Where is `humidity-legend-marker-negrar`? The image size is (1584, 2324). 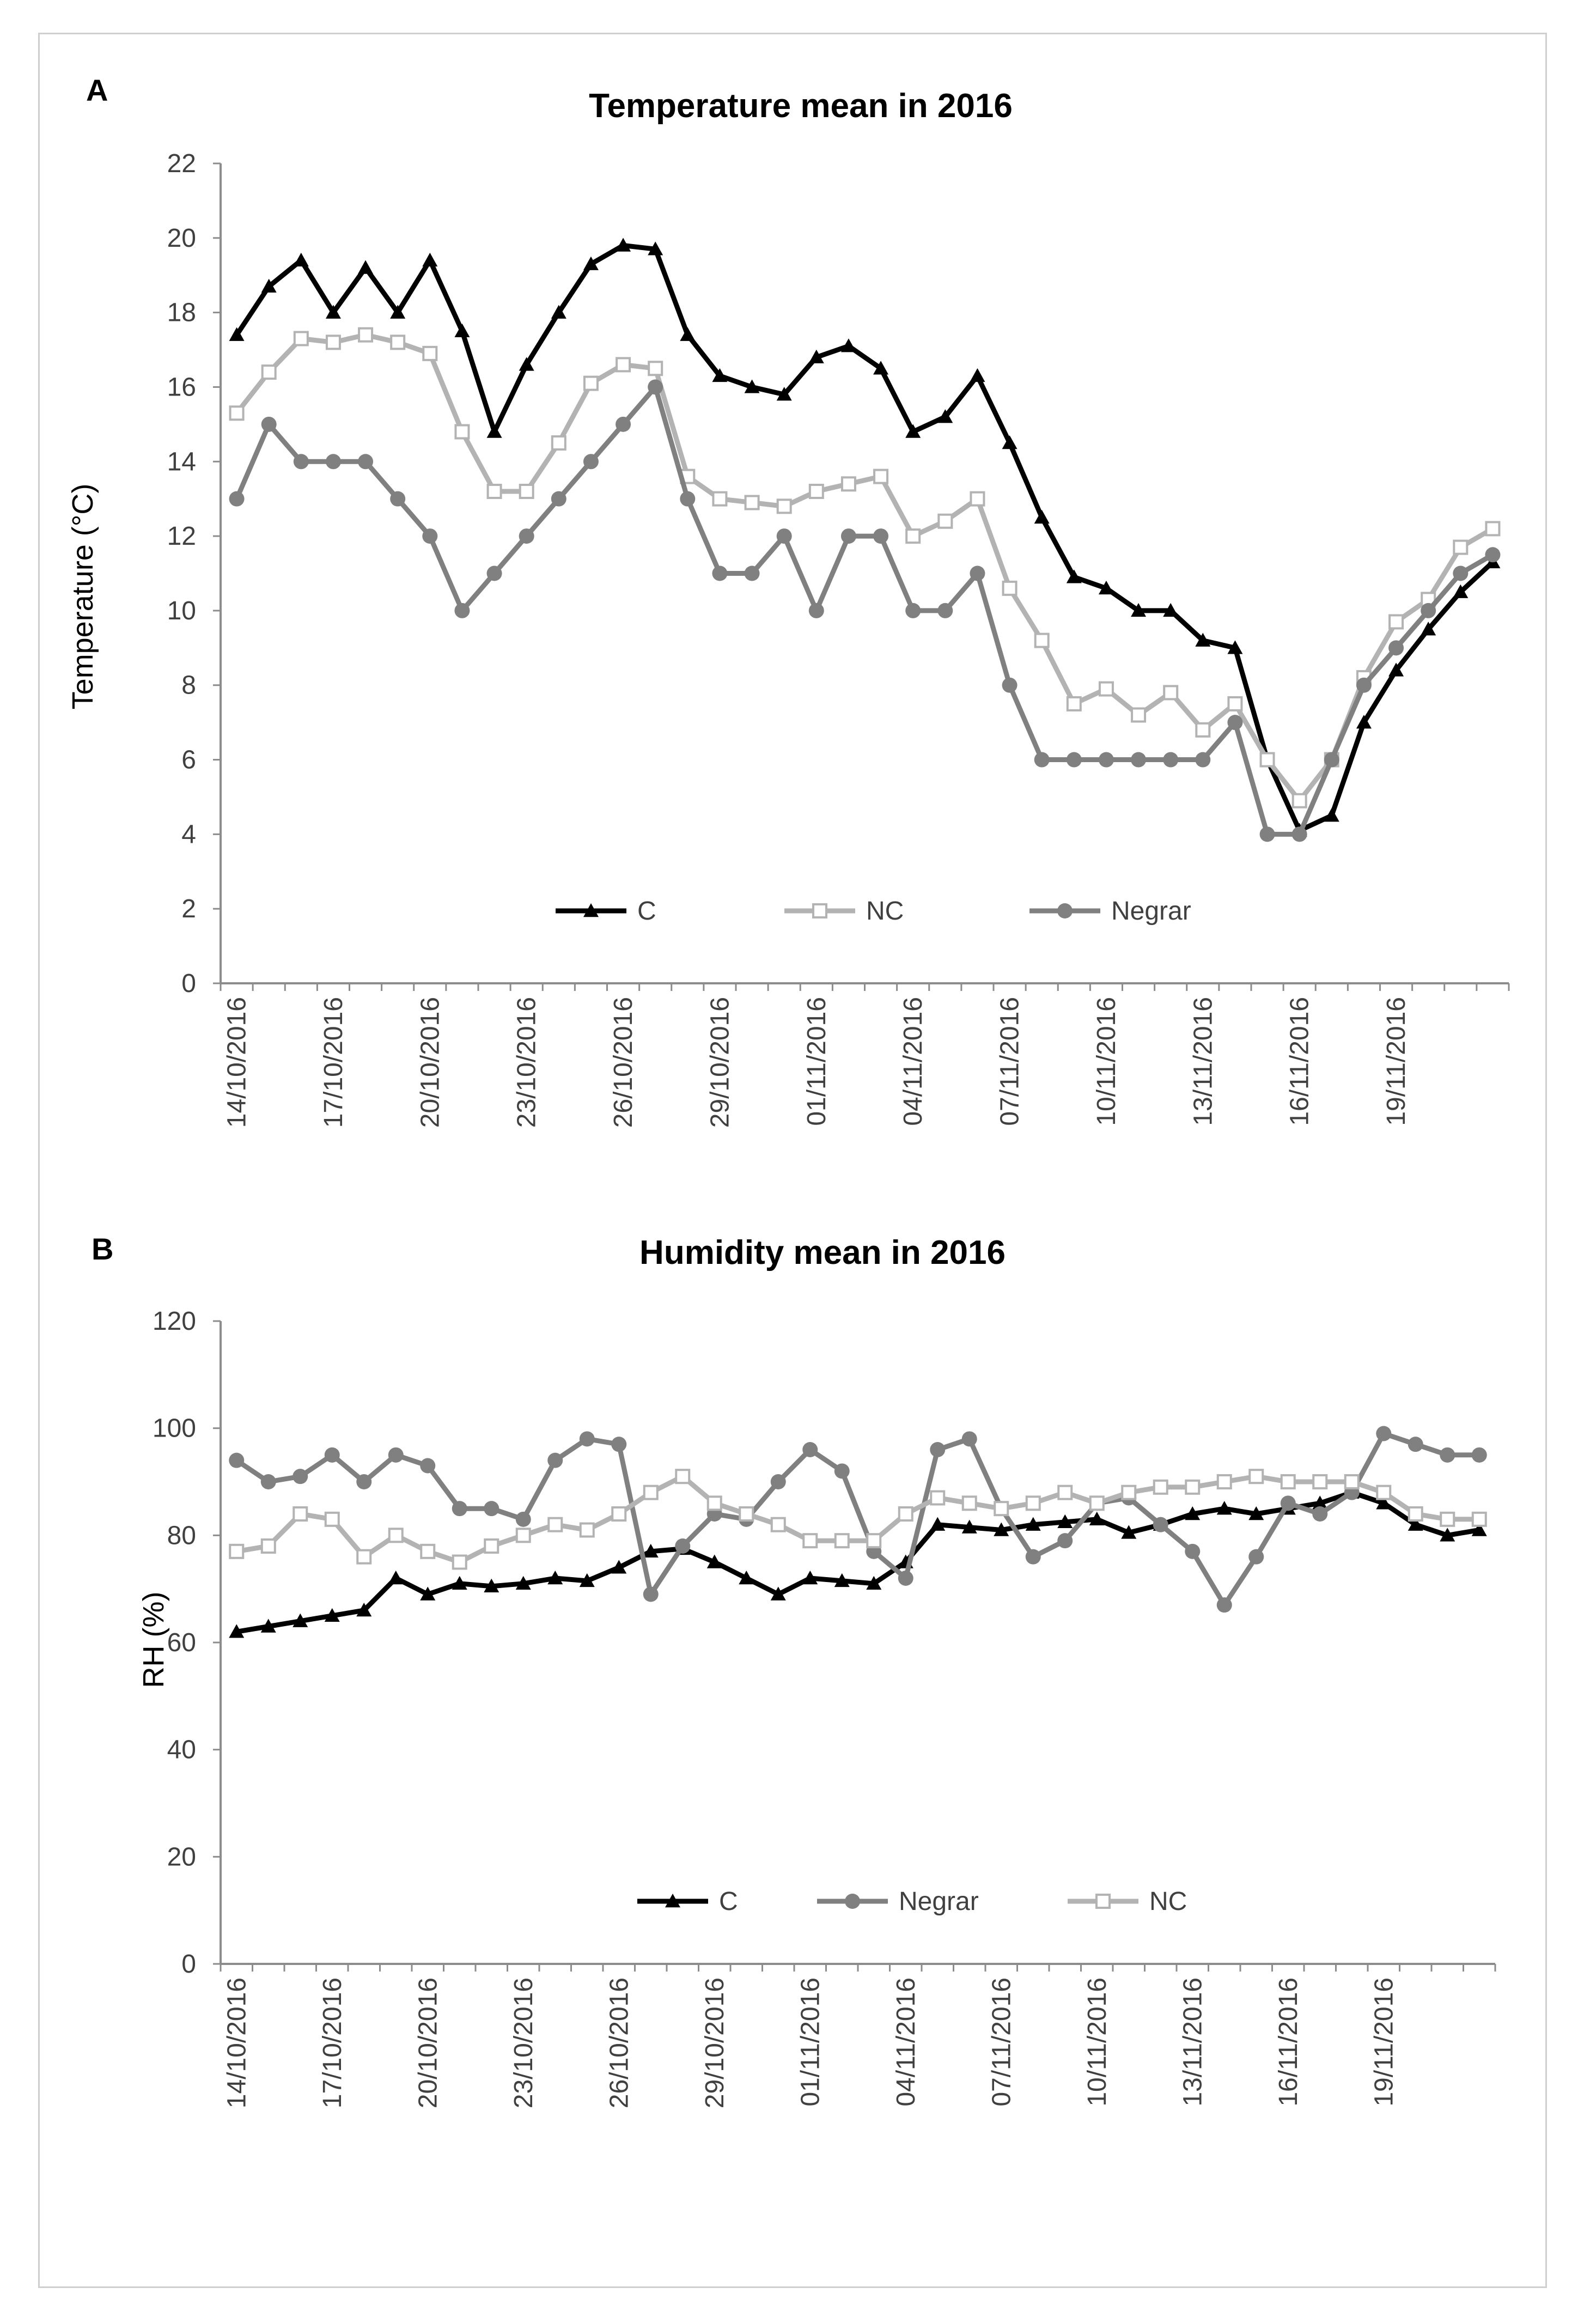 humidity-legend-marker-negrar is located at coordinates (852, 1901).